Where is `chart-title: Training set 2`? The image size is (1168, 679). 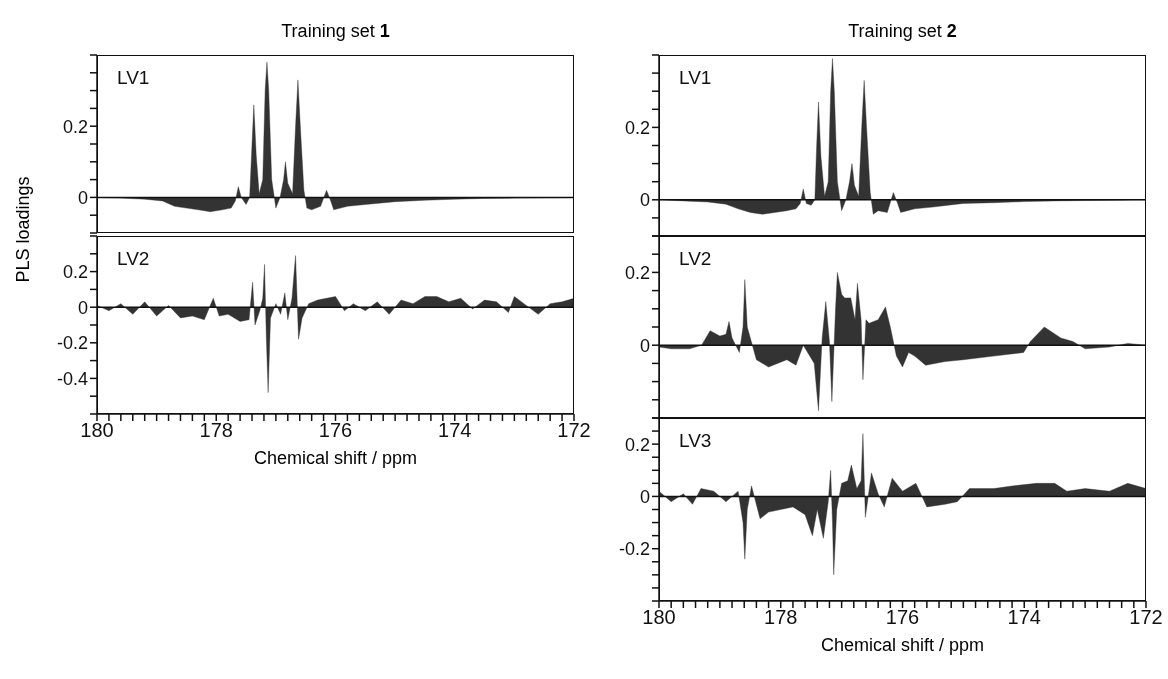 chart-title: Training set 2 is located at coordinates (902, 31).